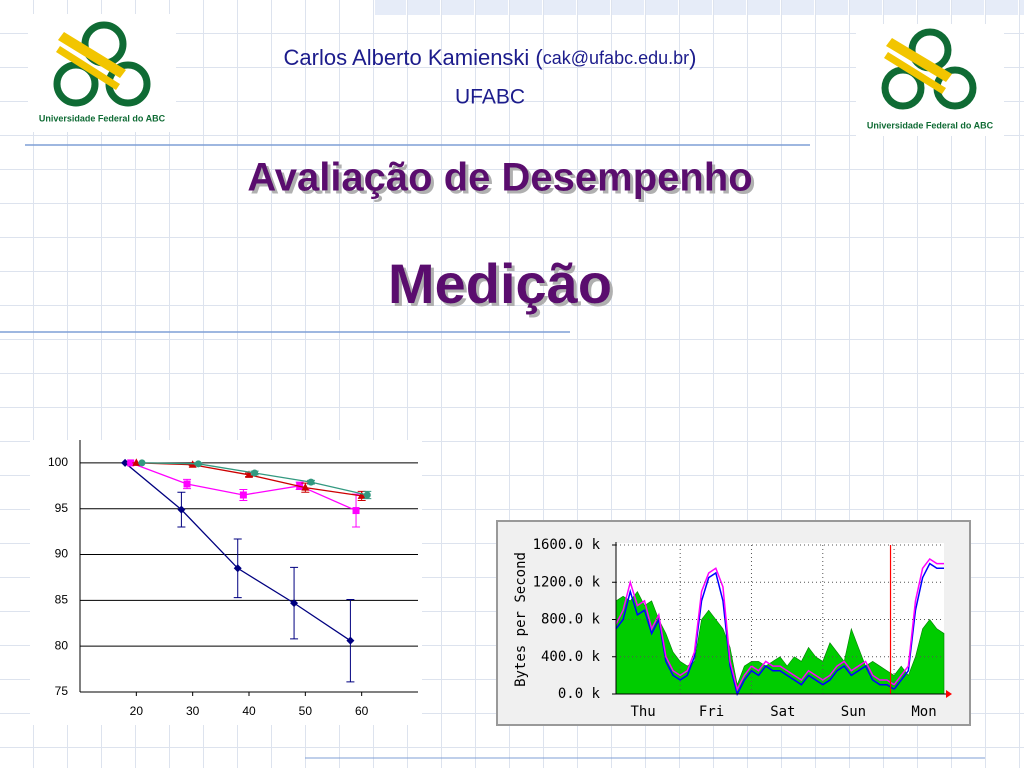  I want to click on axis-arrow, so click(949, 694).